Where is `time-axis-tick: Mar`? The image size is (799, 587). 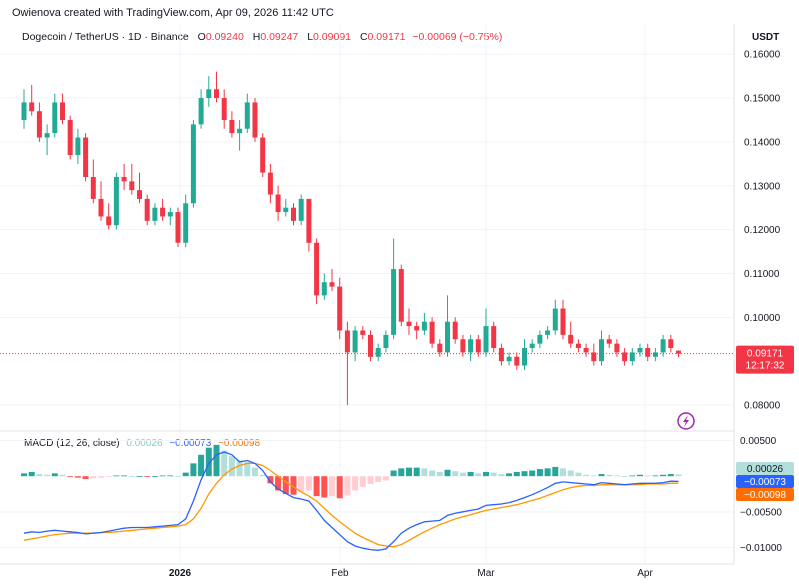
time-axis-tick: Mar is located at coordinates (486, 573).